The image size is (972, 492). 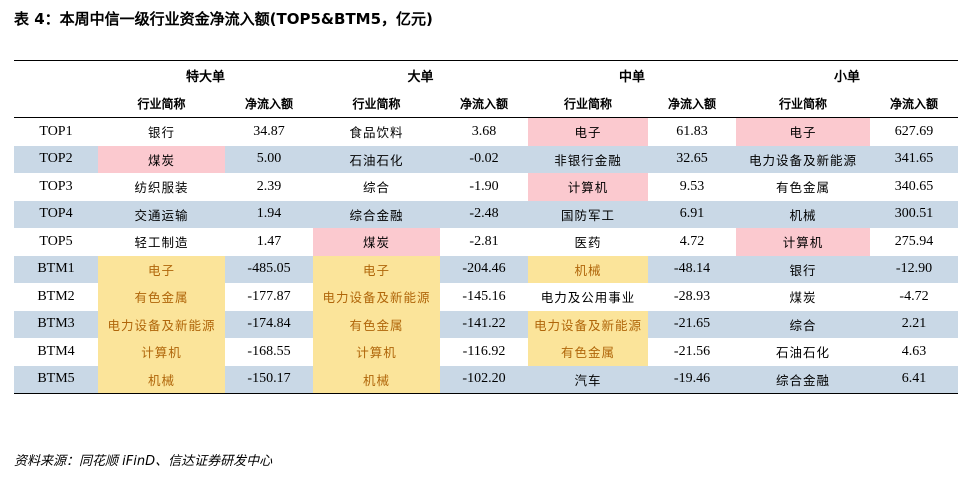 What do you see at coordinates (269, 296) in the screenshot?
I see `net-inflow-cell: -177.87` at bounding box center [269, 296].